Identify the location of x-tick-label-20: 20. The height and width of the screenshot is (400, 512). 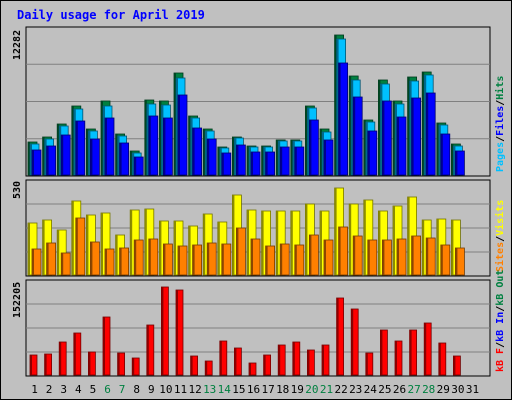
(311, 389).